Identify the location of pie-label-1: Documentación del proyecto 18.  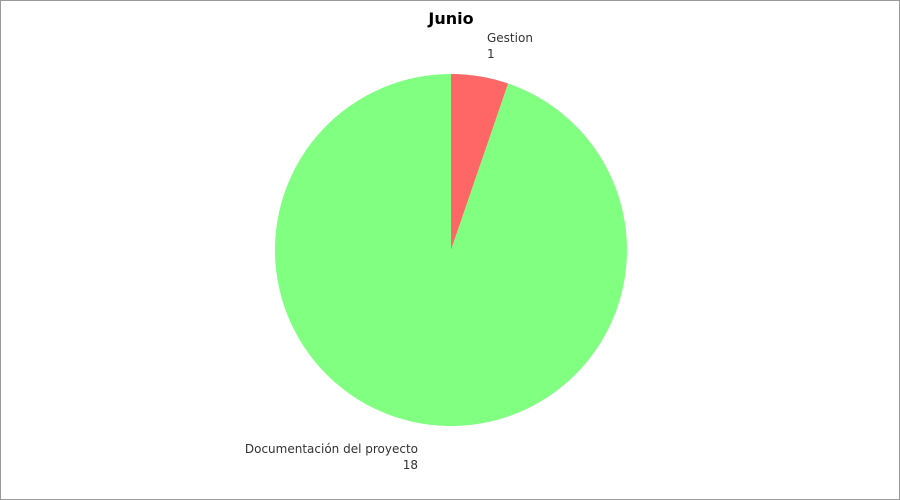
(331, 457).